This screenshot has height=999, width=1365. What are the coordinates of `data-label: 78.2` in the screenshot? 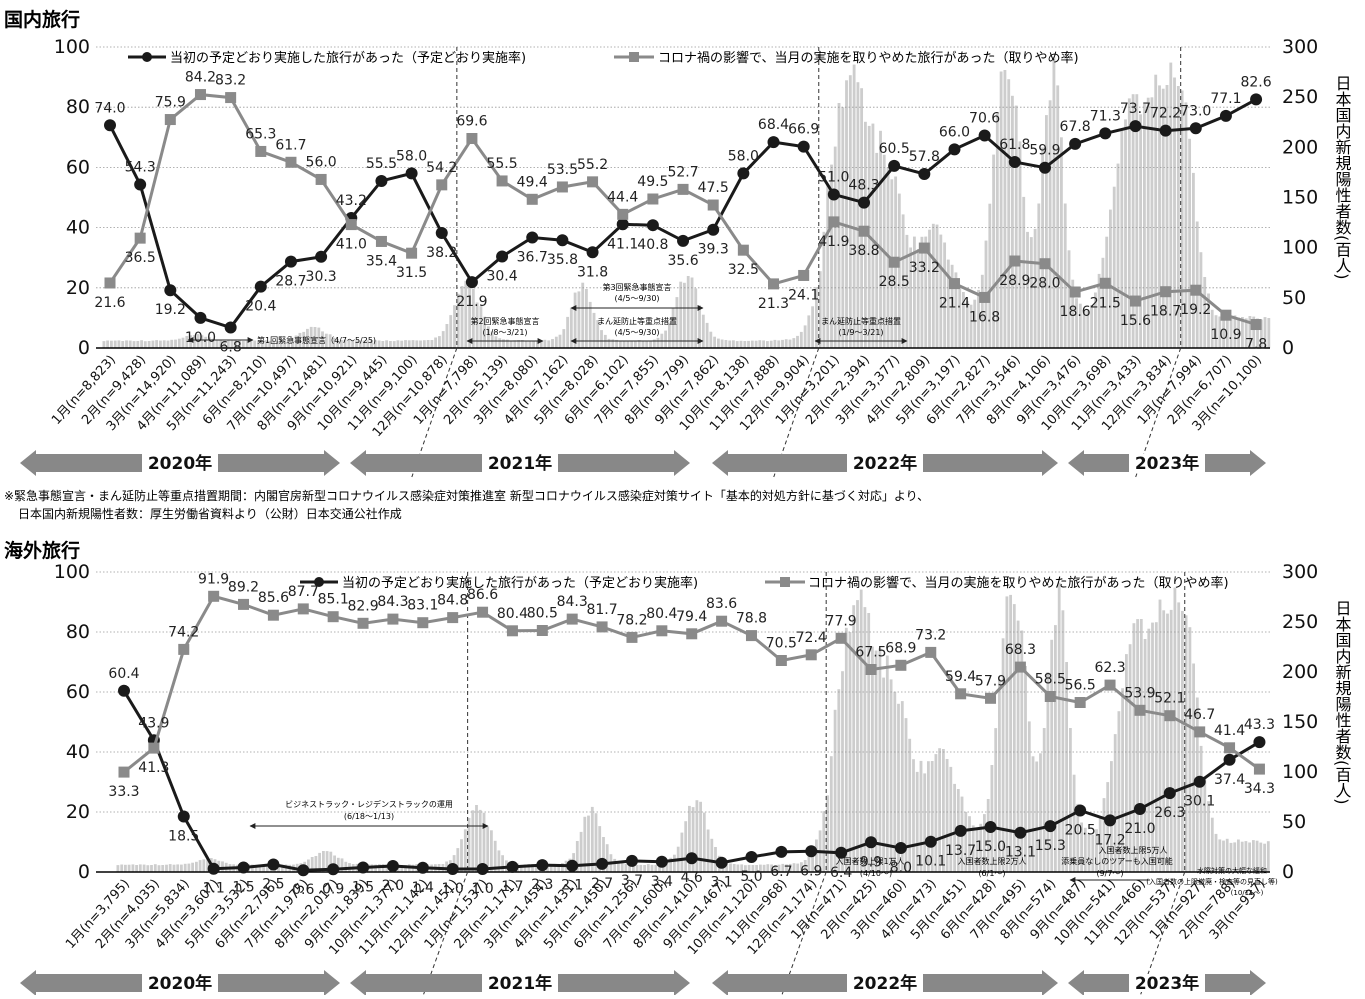 It's located at (631, 620).